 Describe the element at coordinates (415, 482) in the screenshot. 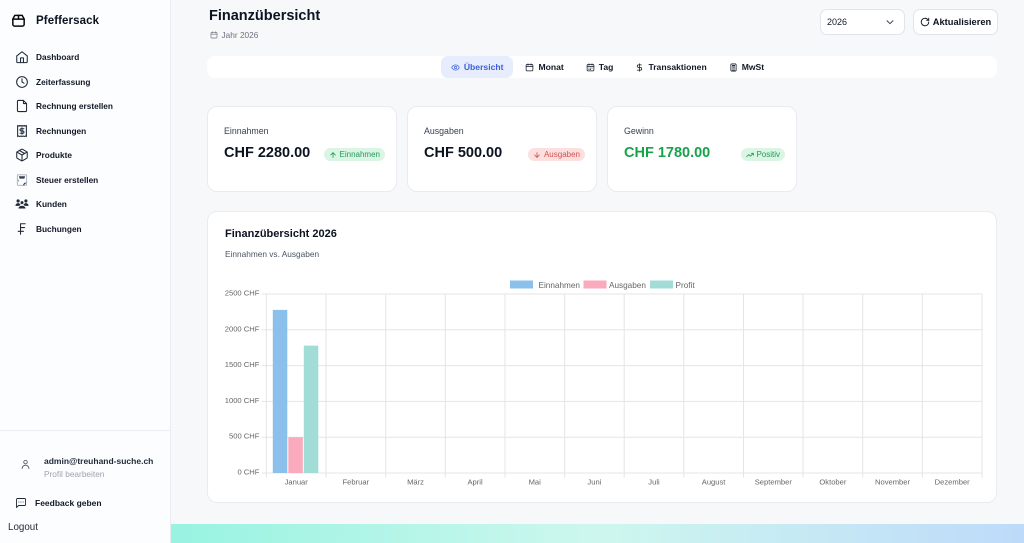

I see `svg-text: März` at that location.